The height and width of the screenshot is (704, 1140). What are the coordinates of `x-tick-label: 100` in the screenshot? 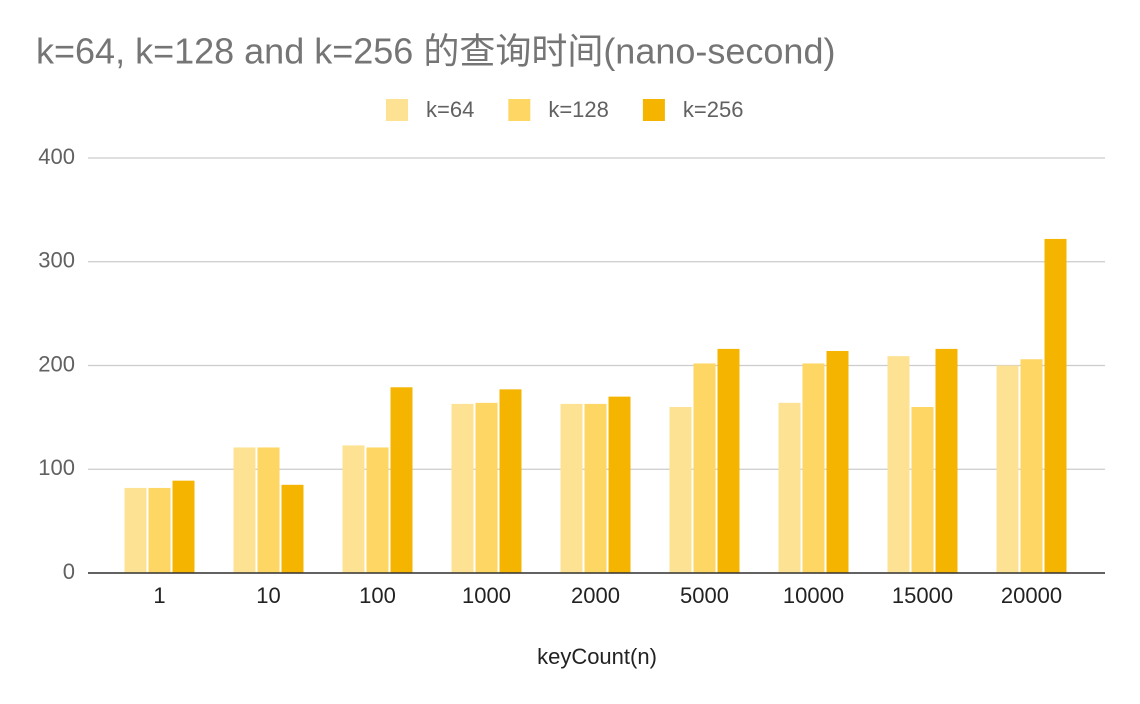 It's located at (377, 595).